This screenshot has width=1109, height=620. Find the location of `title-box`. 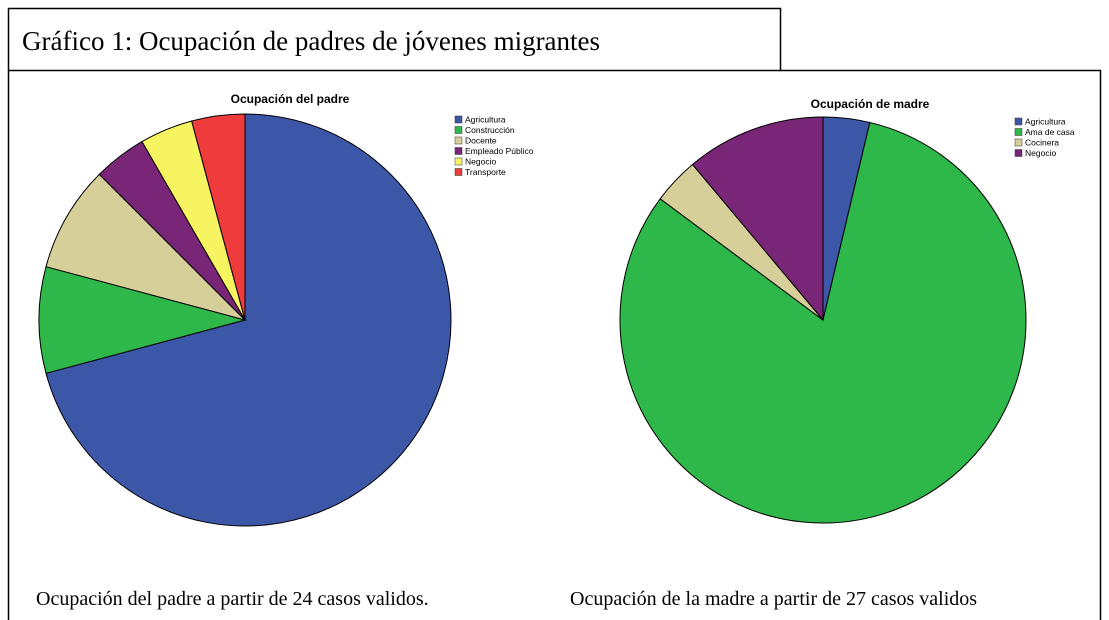

title-box is located at coordinates (394, 39).